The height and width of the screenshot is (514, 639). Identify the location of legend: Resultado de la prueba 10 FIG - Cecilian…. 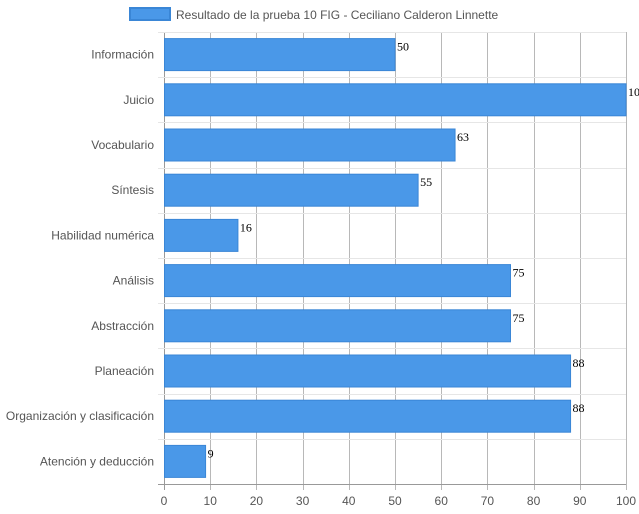
(314, 14).